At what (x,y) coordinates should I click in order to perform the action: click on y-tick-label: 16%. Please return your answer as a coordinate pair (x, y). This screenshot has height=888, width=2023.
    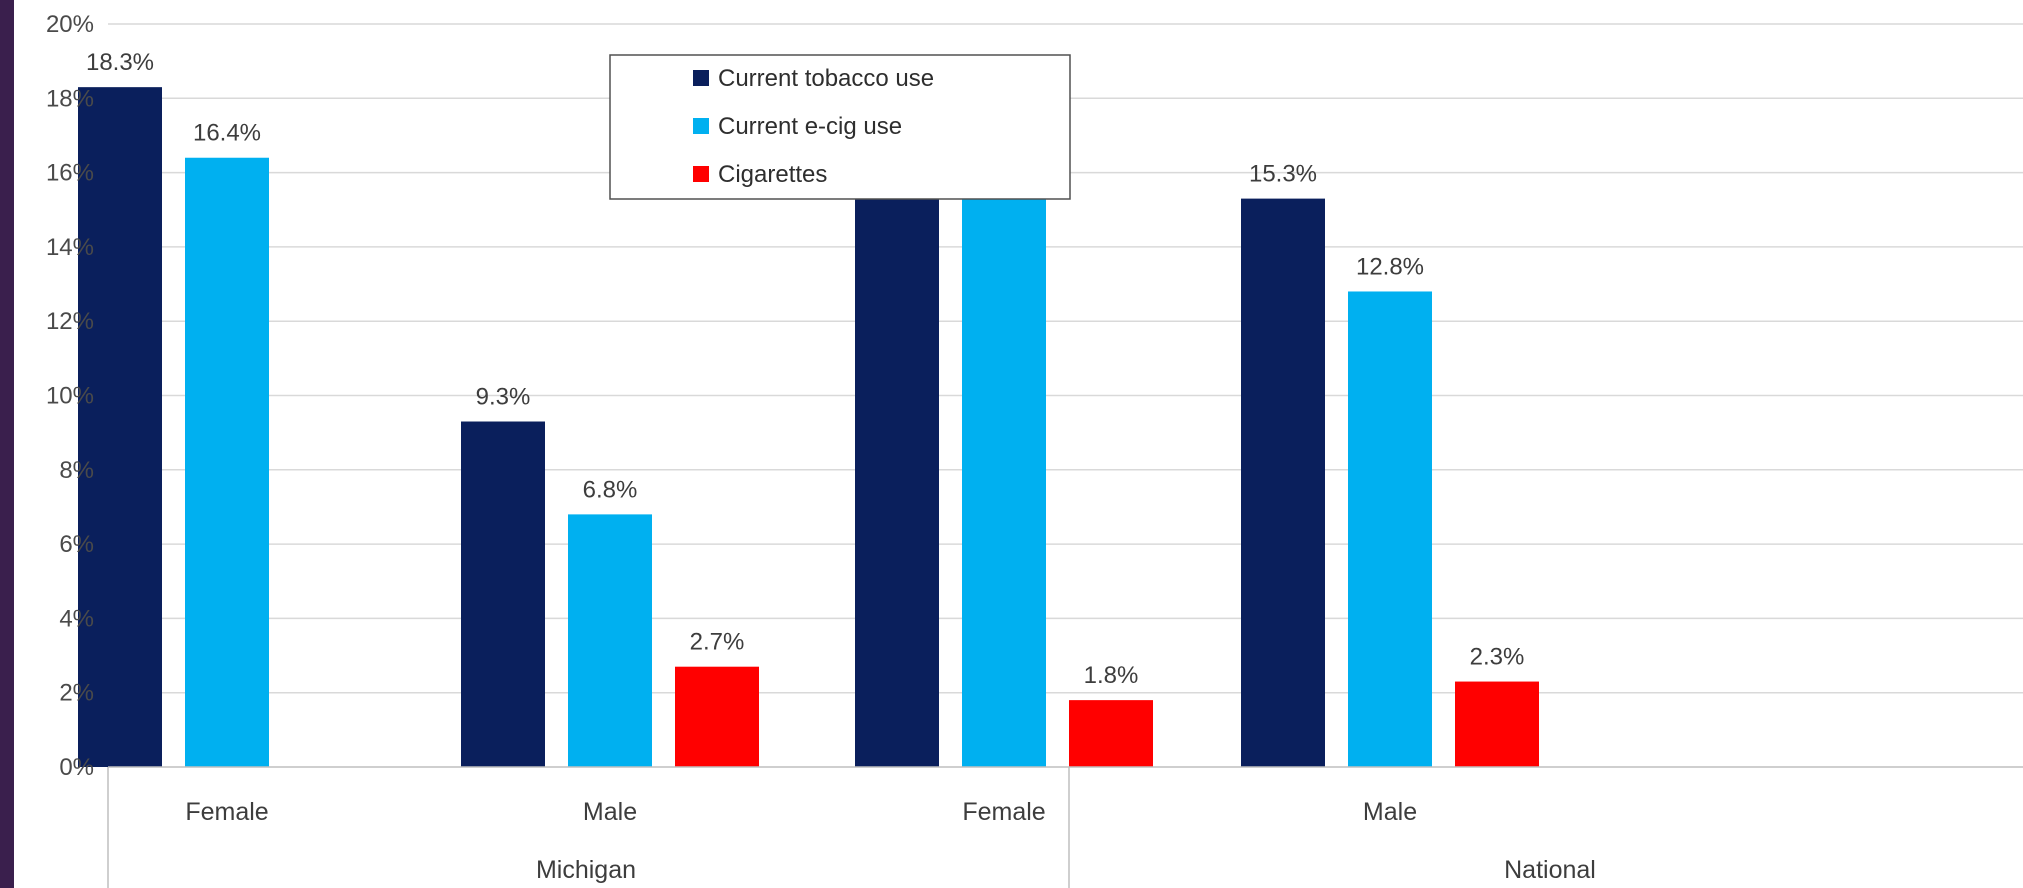
    Looking at the image, I should click on (70, 173).